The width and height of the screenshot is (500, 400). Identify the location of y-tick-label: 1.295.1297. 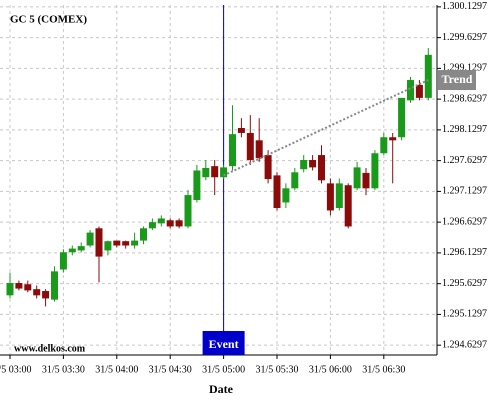
(464, 314).